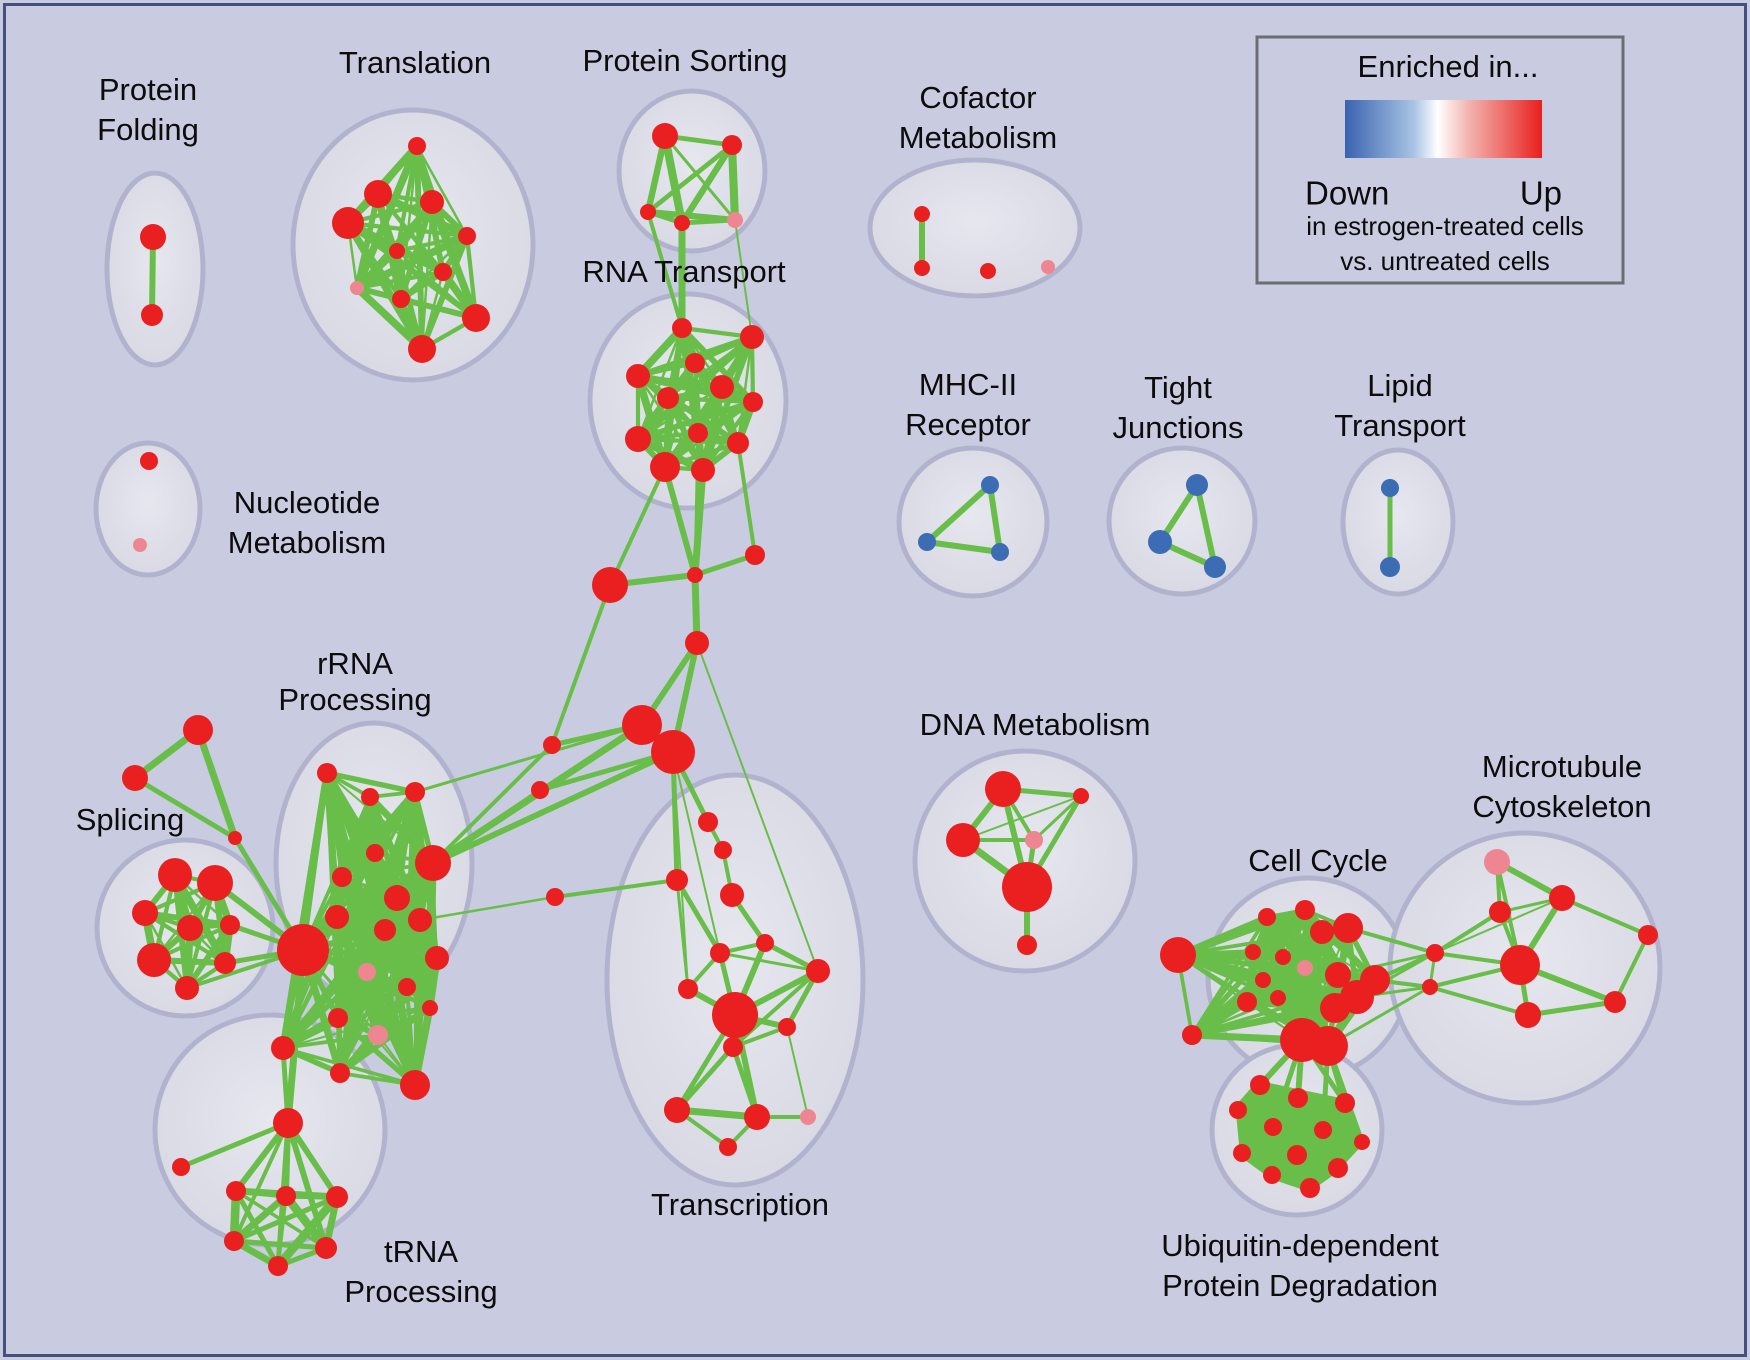 This screenshot has height=1360, width=1750. What do you see at coordinates (978, 137) in the screenshot?
I see `cluster-label-cofactor-metabolism-line2: Metabolism` at bounding box center [978, 137].